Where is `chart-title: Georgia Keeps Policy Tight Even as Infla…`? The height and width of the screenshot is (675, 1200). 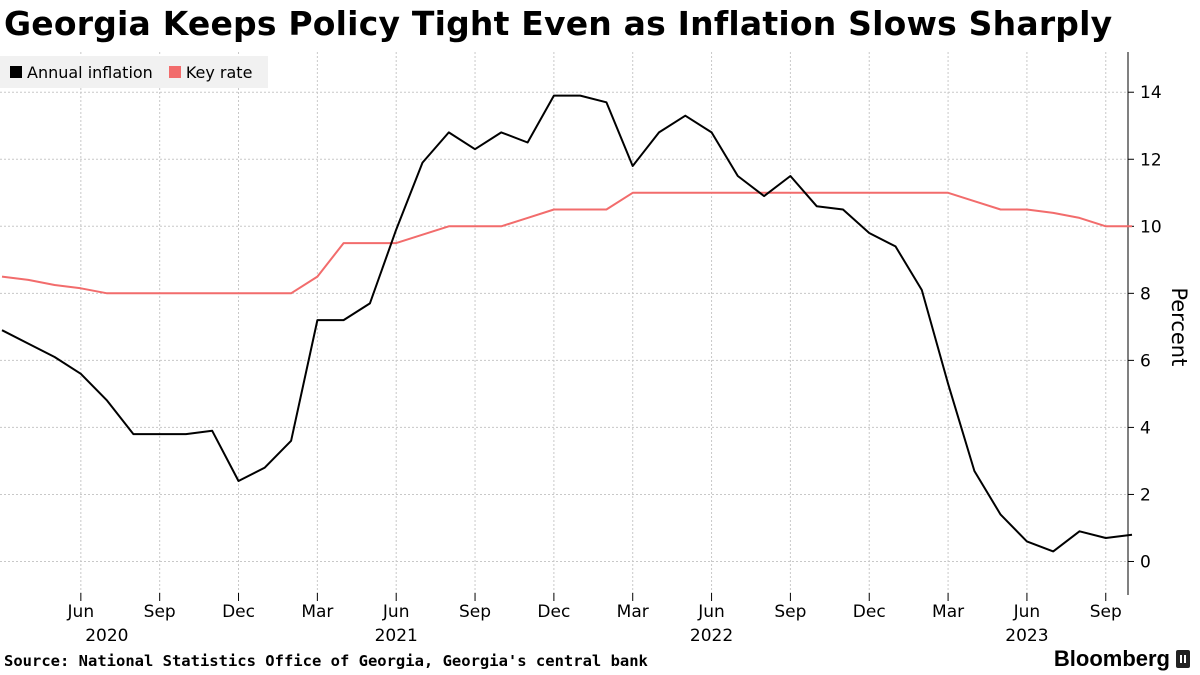 chart-title: Georgia Keeps Policy Tight Even as Infla… is located at coordinates (558, 23).